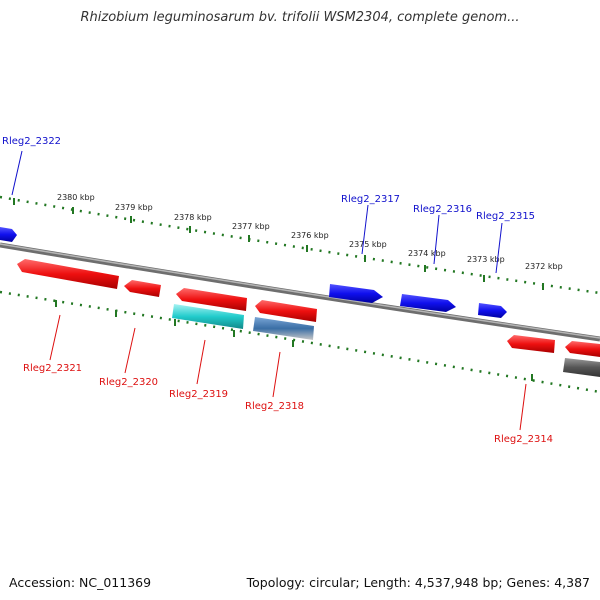  What do you see at coordinates (310, 235) in the screenshot?
I see `scale-label: 2376 kbp` at bounding box center [310, 235].